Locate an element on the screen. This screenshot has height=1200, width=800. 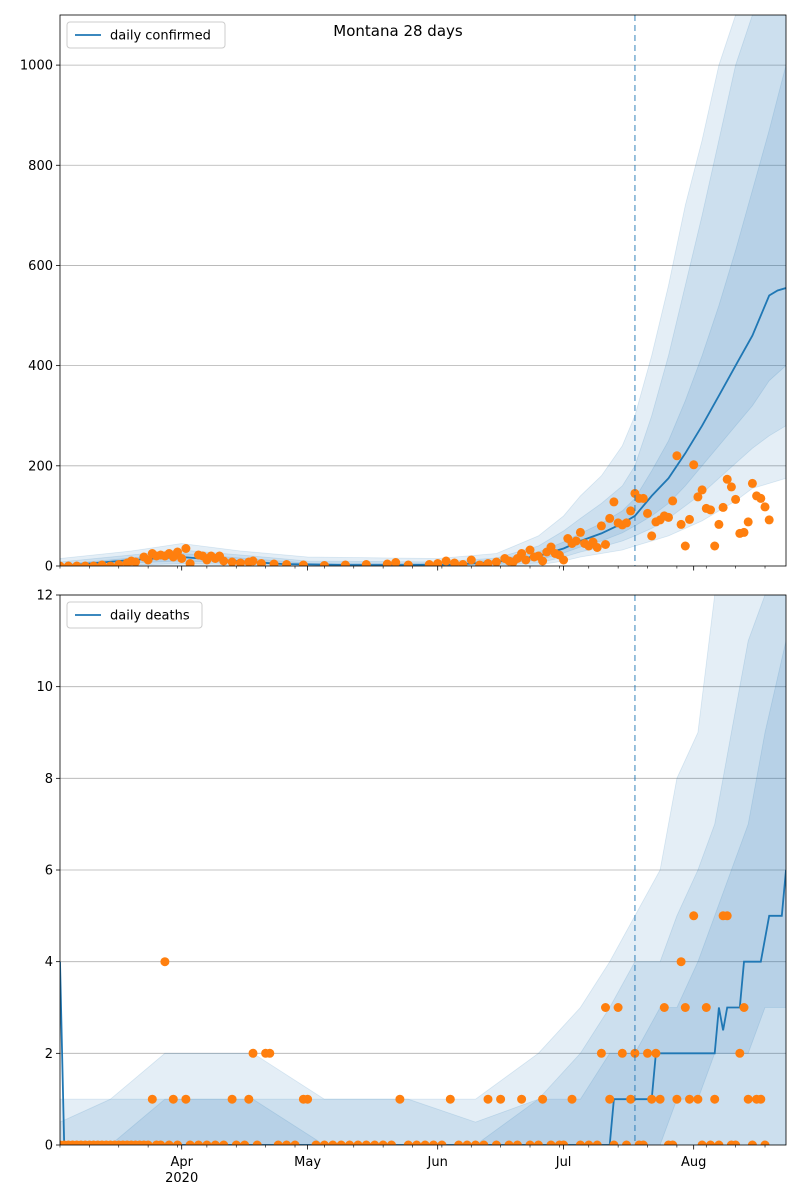
legend: daily deaths is located at coordinates (134, 615).